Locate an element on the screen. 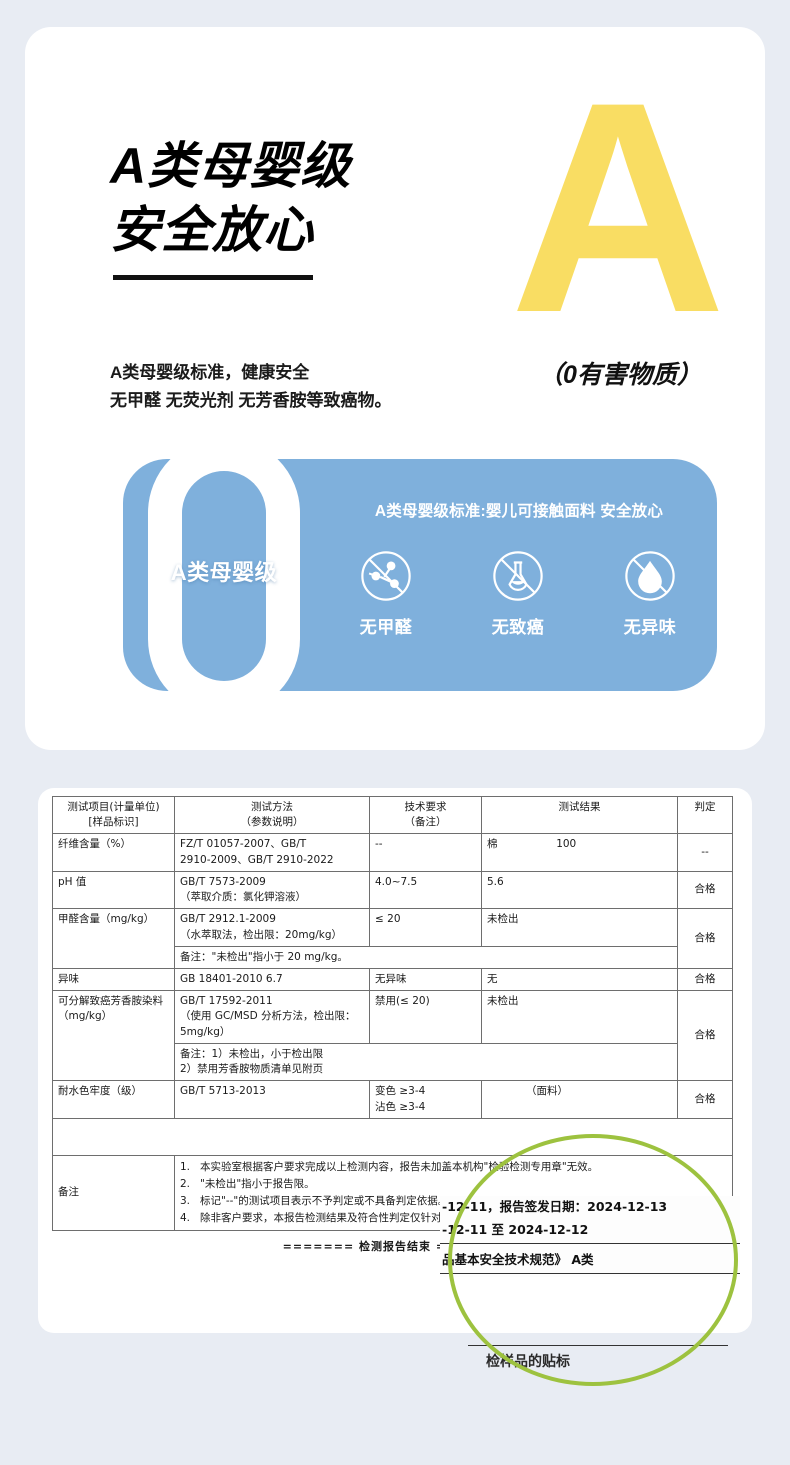 The image size is (790, 1465). feature-row: 无甲醛 无致癌 is located at coordinates (518, 593).